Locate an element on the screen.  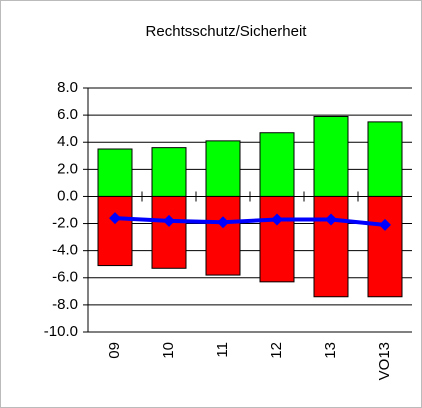
y-tick-label: 0.0 is located at coordinates (67, 195).